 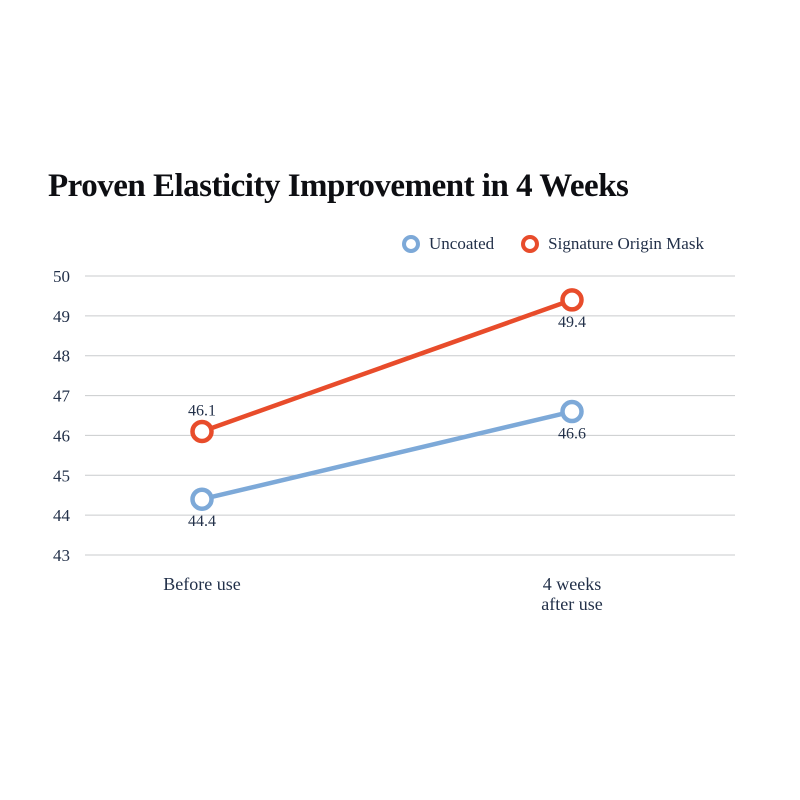 I want to click on series-line-signature-origin-mask, so click(x=387, y=365).